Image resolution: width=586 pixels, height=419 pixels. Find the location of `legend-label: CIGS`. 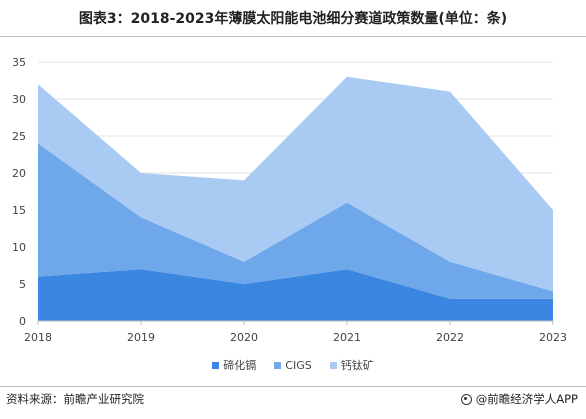

legend-label: CIGS is located at coordinates (298, 365).